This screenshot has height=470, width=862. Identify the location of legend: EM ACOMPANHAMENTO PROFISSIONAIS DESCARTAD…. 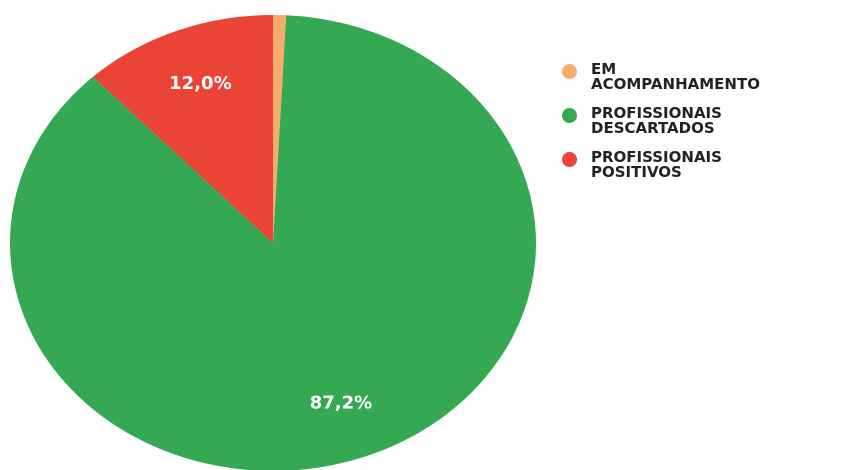
(662, 128).